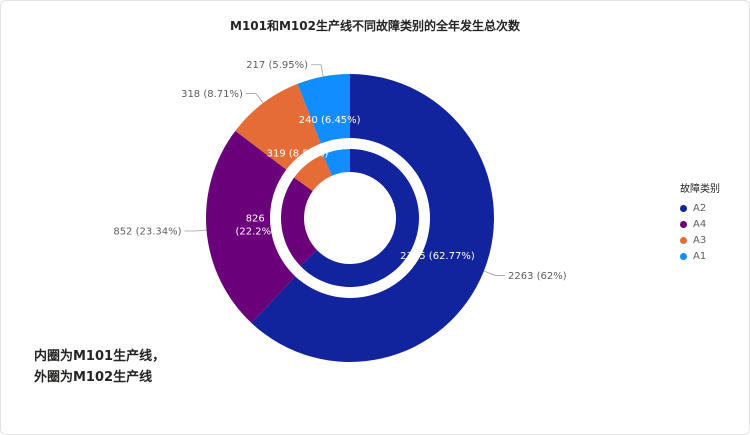  Describe the element at coordinates (700, 189) in the screenshot. I see `legend-title: 故障类别` at that location.